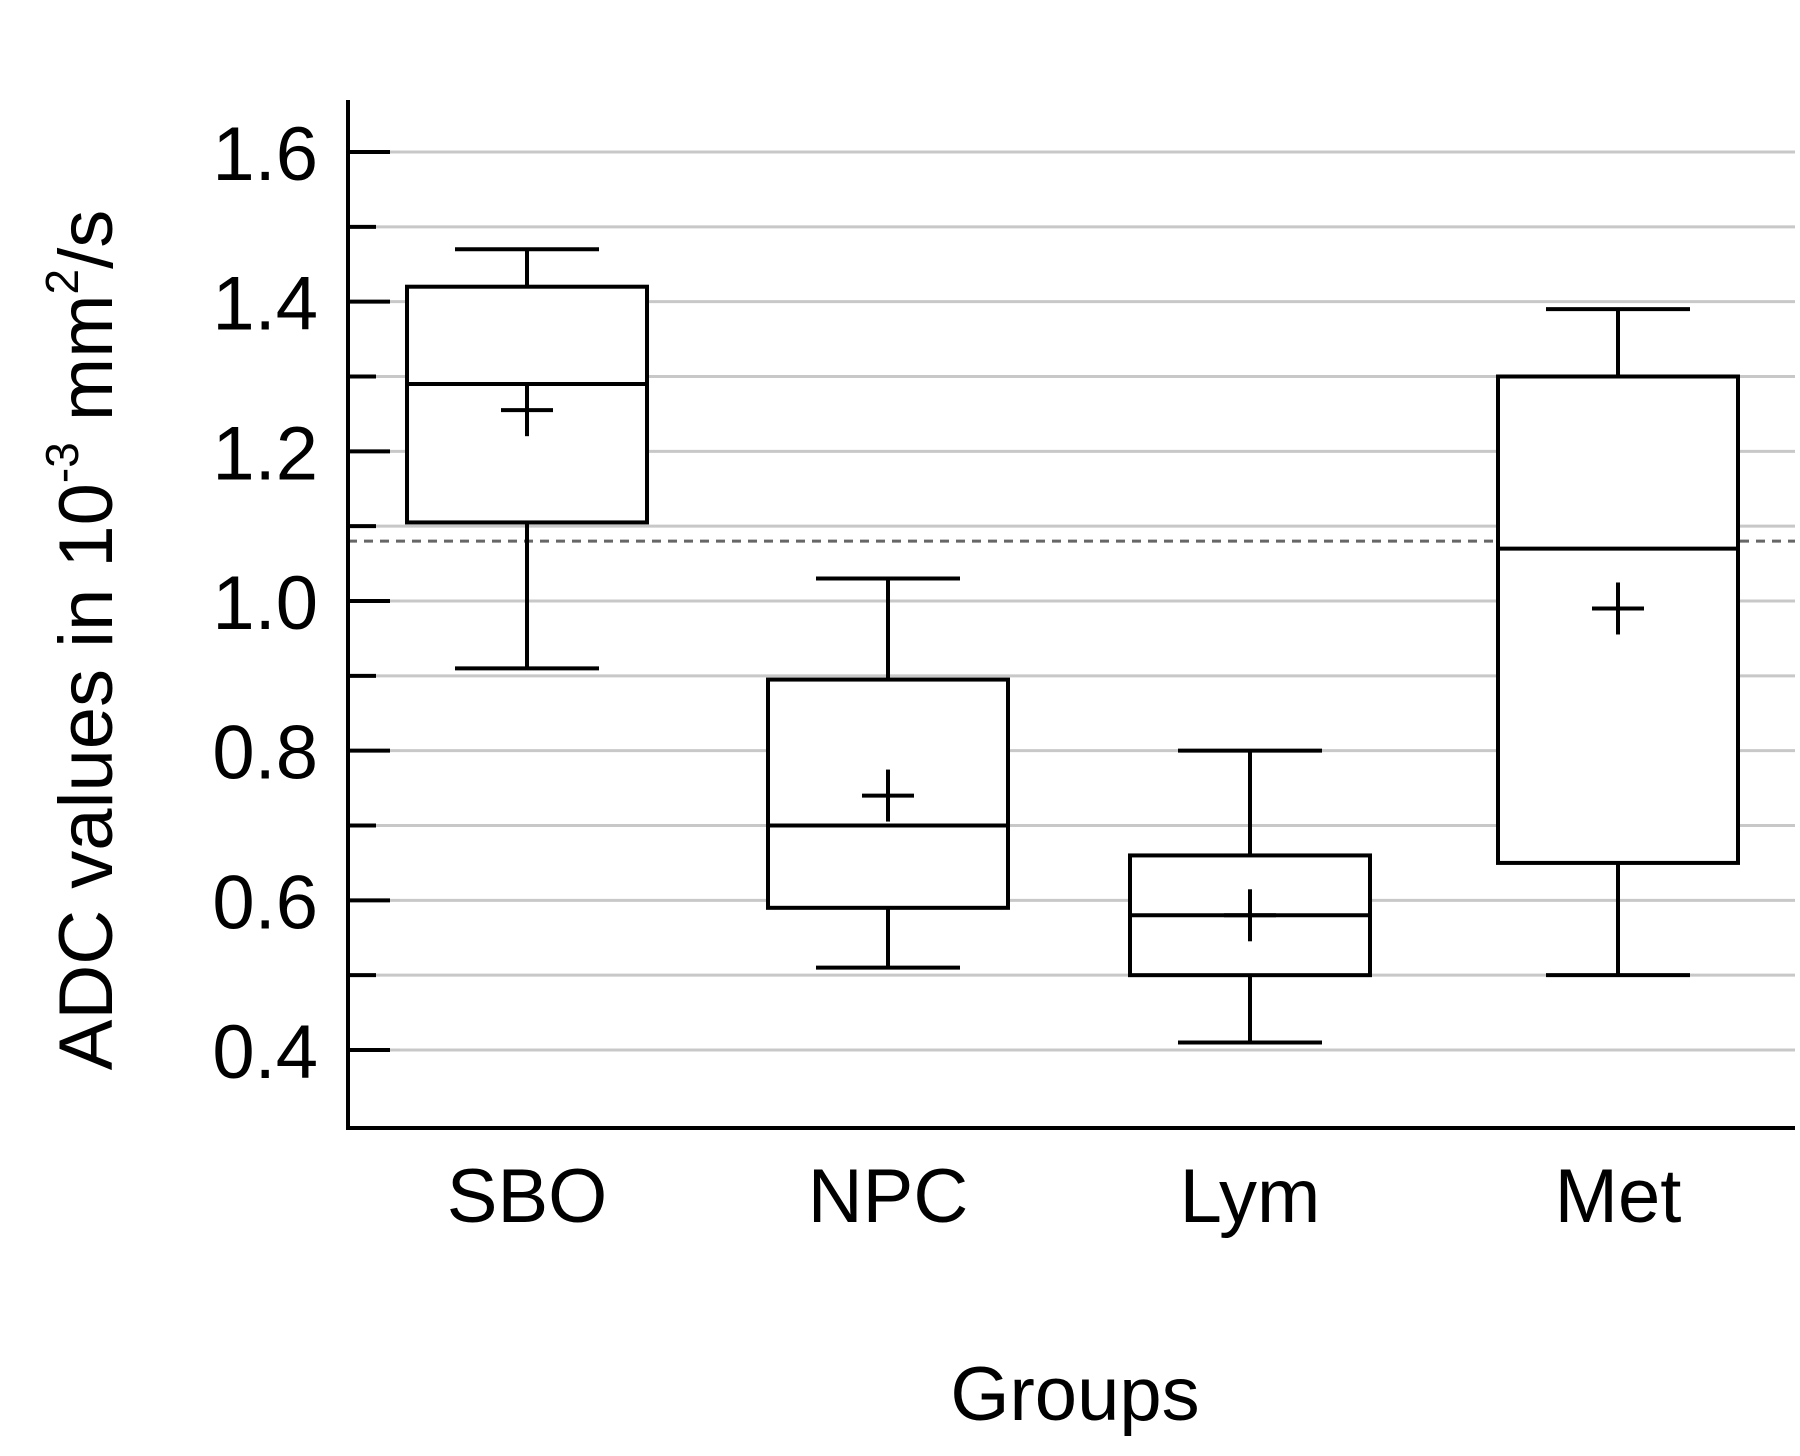  Describe the element at coordinates (265, 902) in the screenshot. I see `y-tick-label: 0.6` at that location.